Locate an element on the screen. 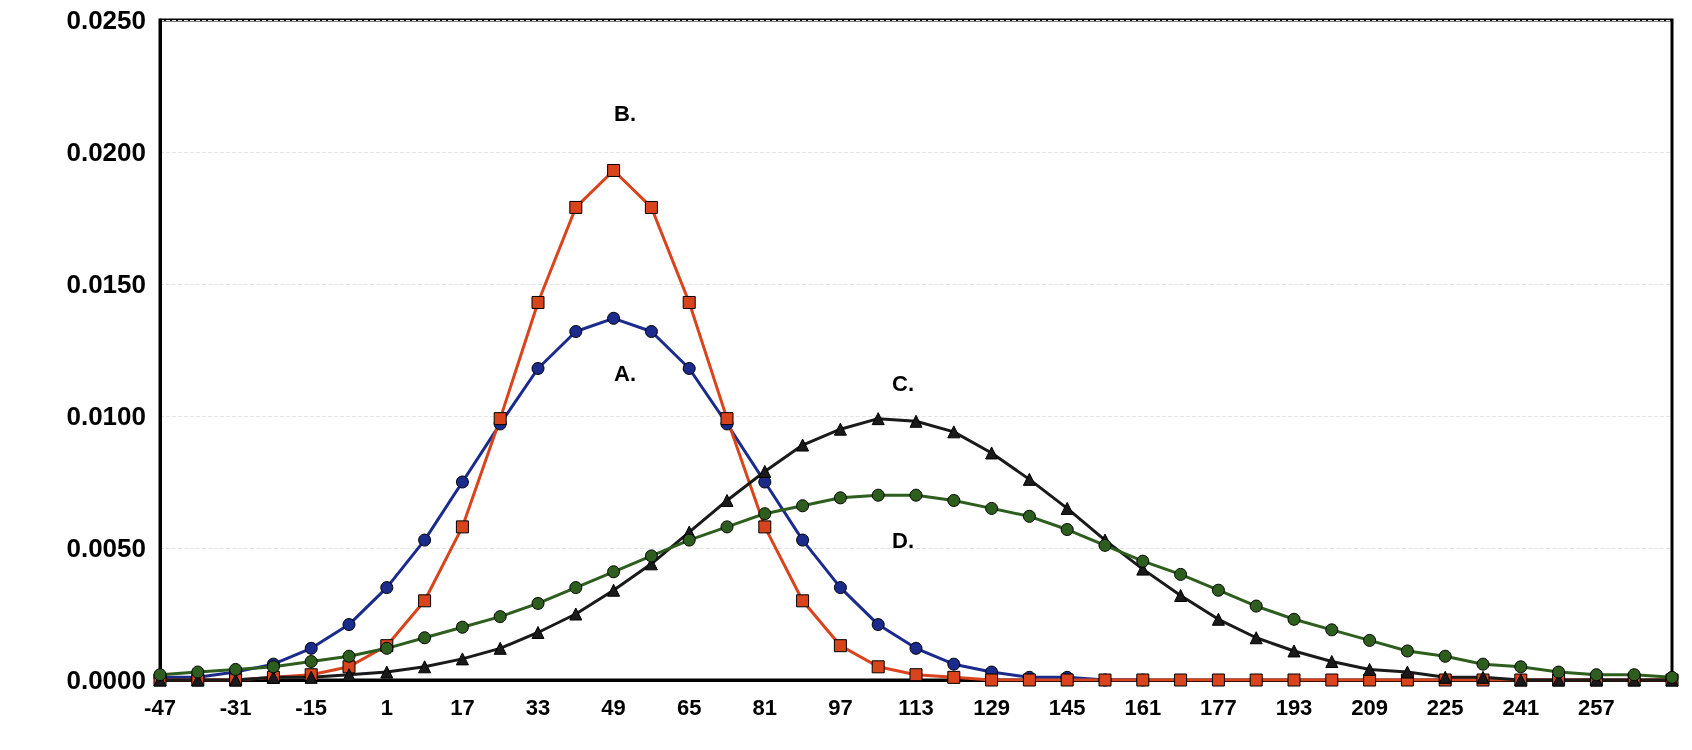  x-tick-label: 65 is located at coordinates (689, 707).